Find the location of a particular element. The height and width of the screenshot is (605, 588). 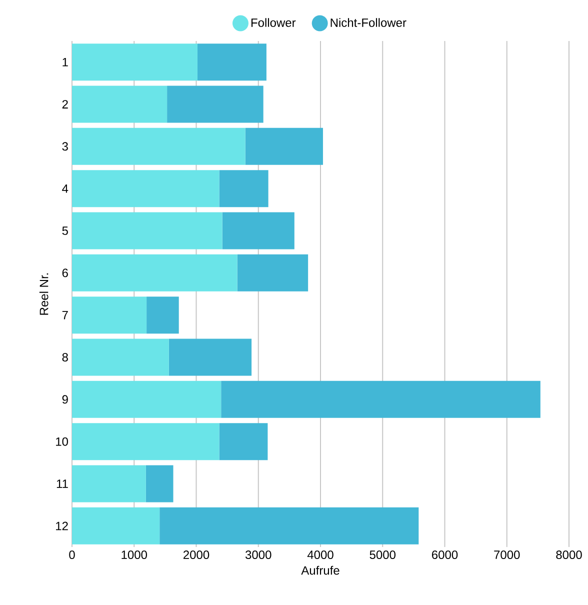

y-tick-label: 8 is located at coordinates (65, 357).